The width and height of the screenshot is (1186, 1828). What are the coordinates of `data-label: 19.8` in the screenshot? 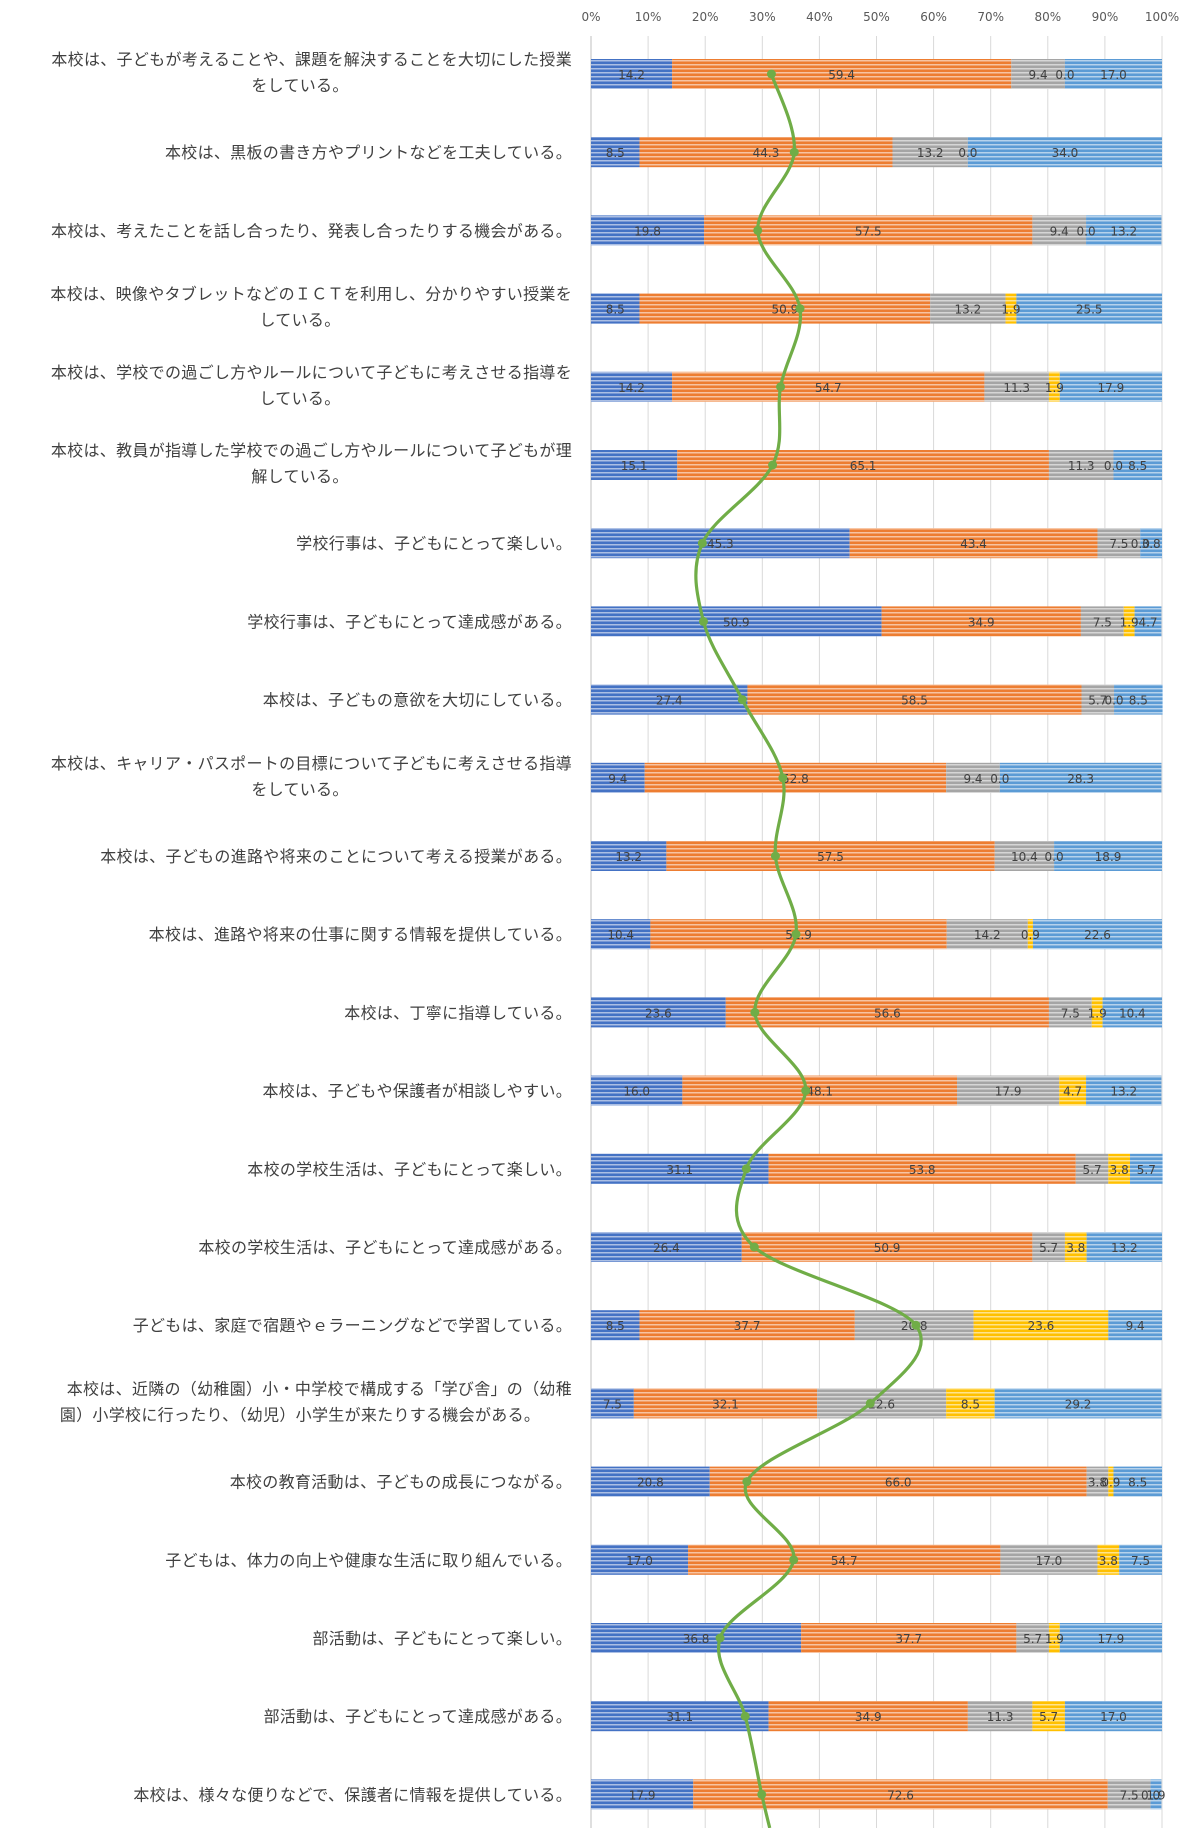 It's located at (647, 231).